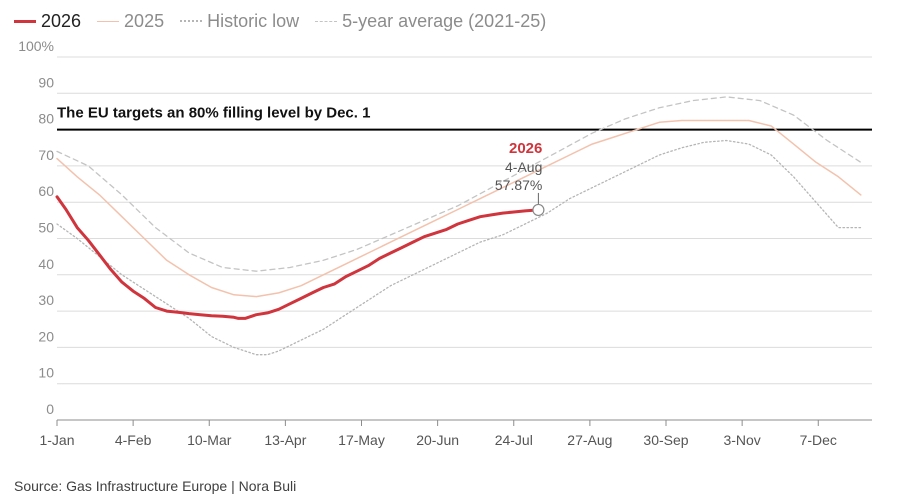 Image resolution: width=900 pixels, height=504 pixels. Describe the element at coordinates (285, 440) in the screenshot. I see `x-tick-label-3: 13-Apr` at that location.